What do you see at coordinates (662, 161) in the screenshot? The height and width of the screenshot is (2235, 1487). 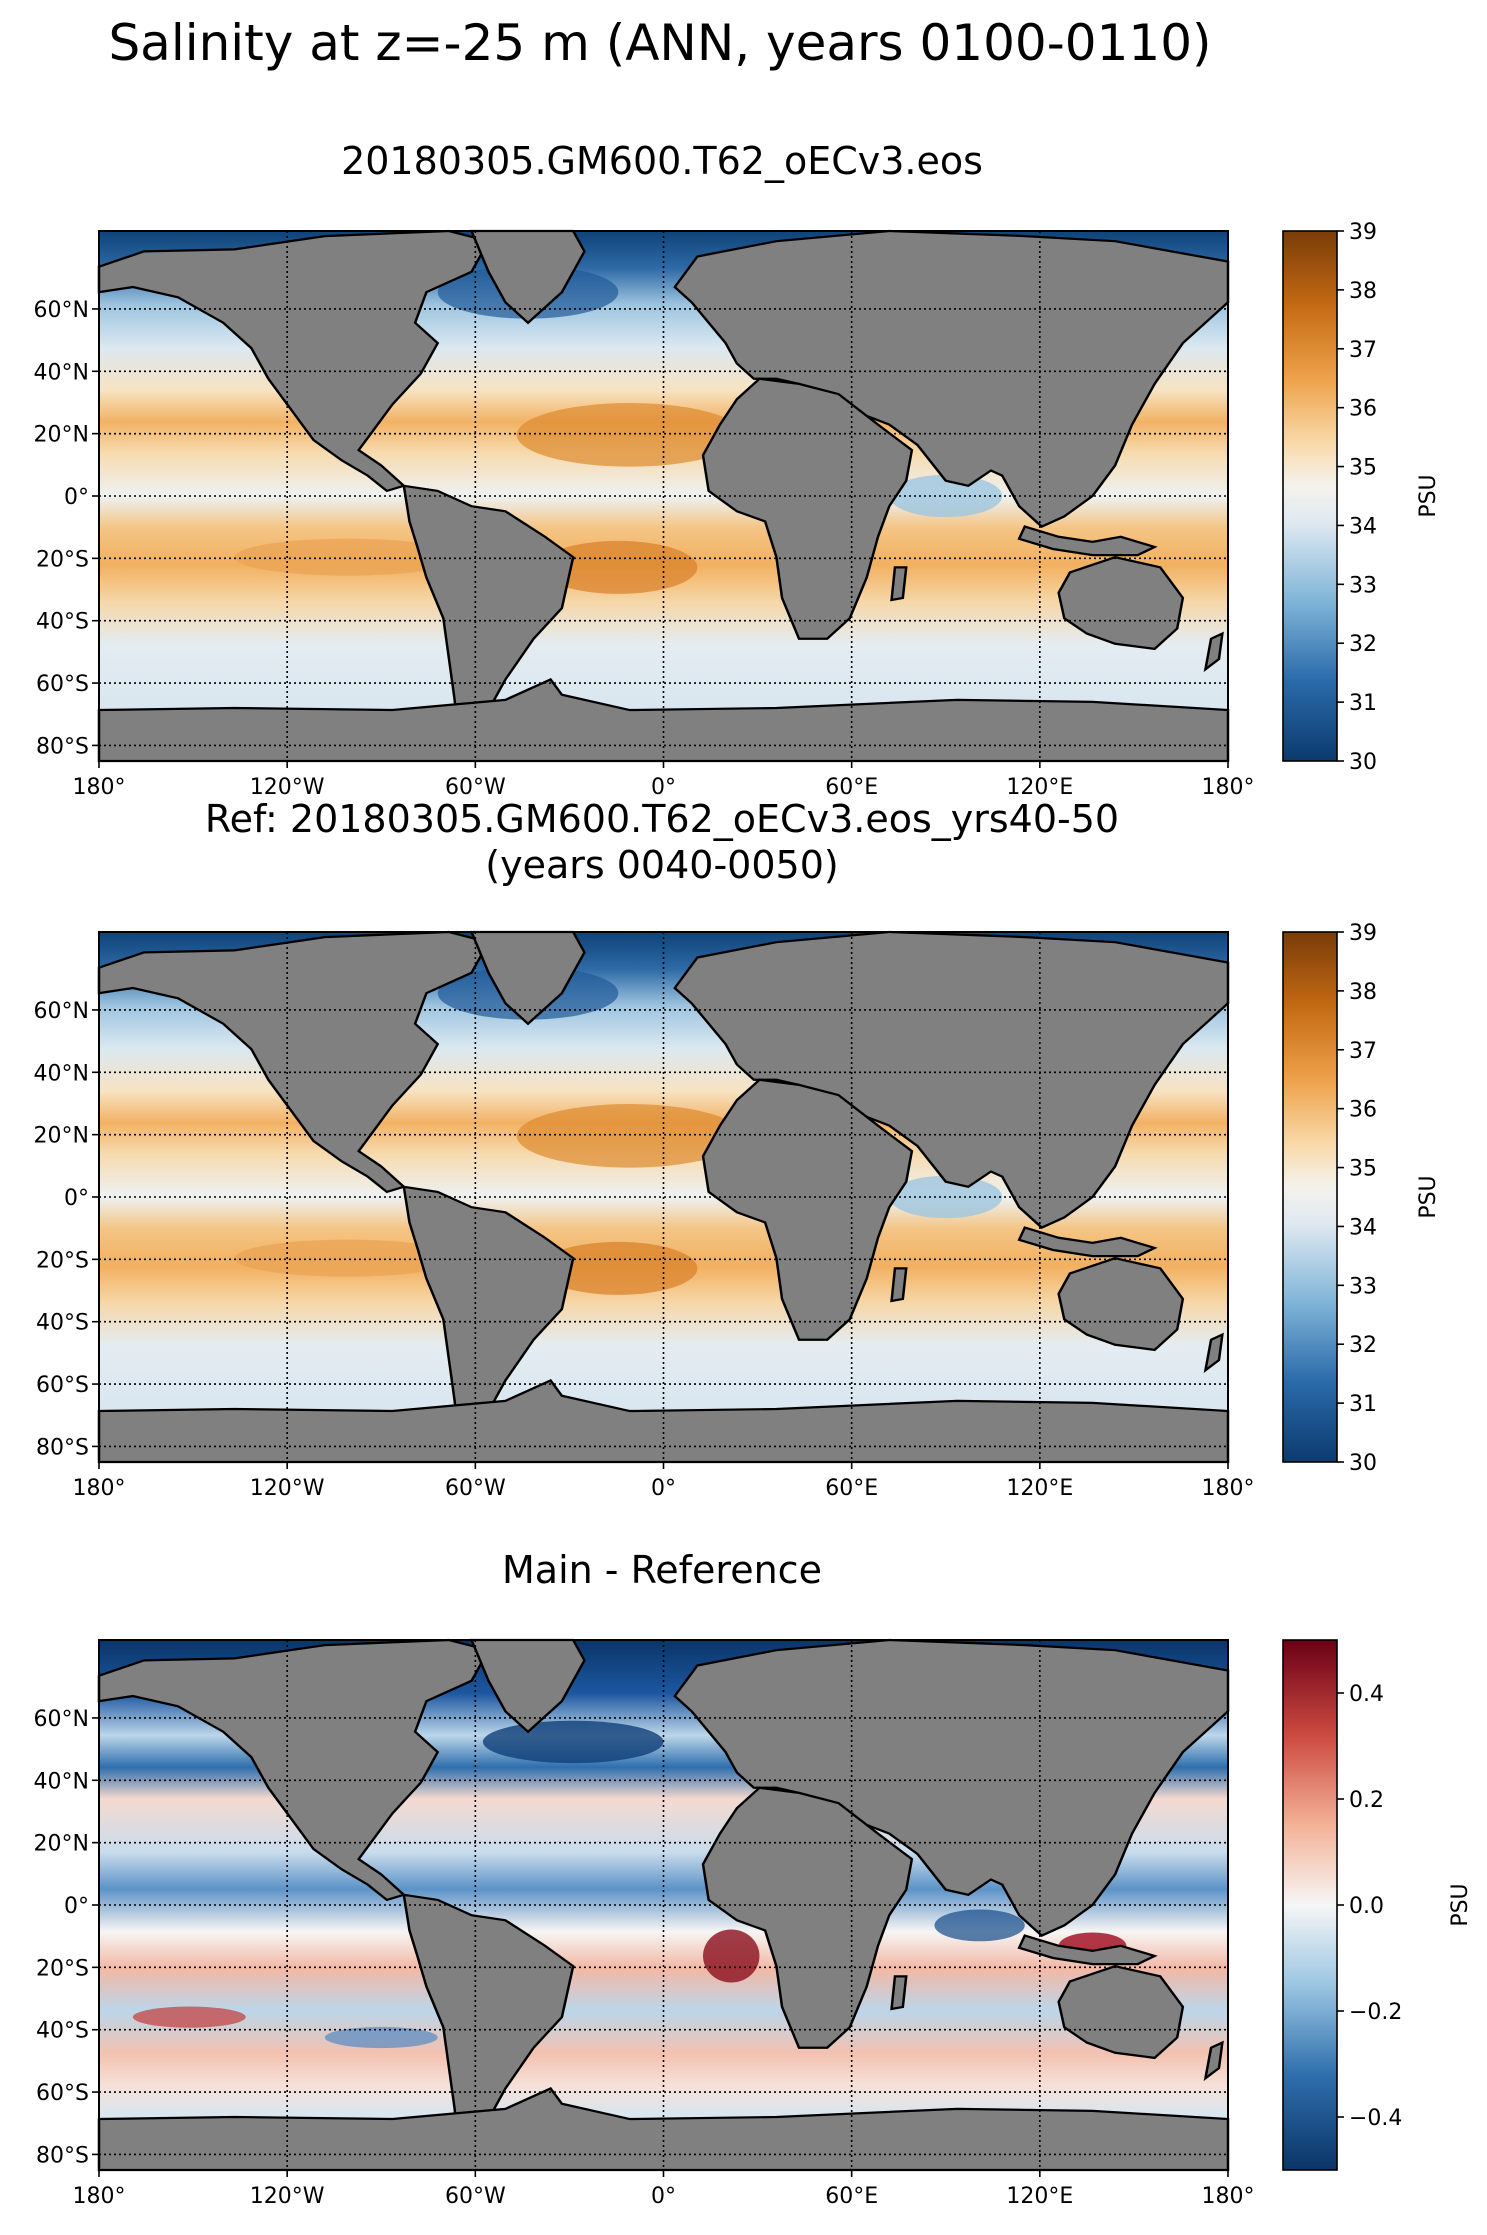 I see `panel-title-main: 20180305.GM600.T62_oECv3.eos` at bounding box center [662, 161].